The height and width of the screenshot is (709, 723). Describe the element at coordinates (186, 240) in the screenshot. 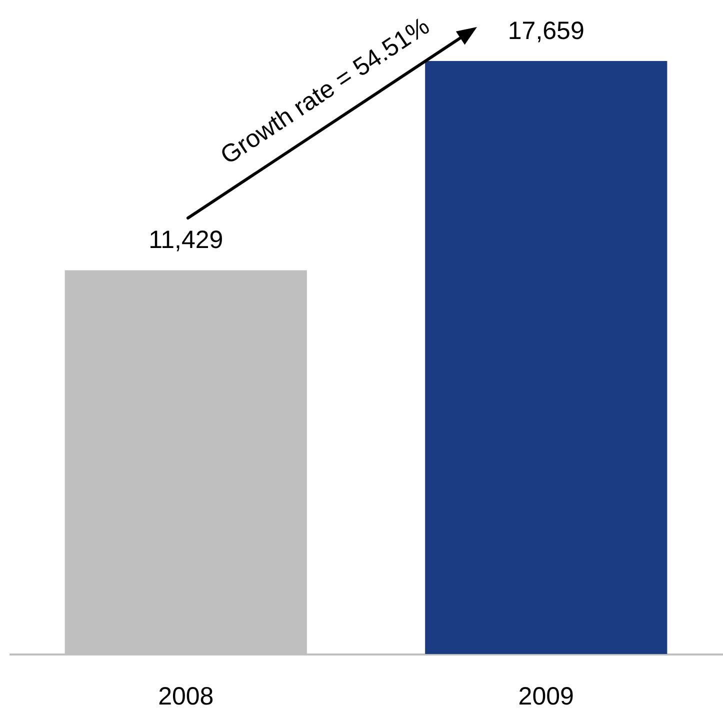

I see `data-label: 11,429` at that location.